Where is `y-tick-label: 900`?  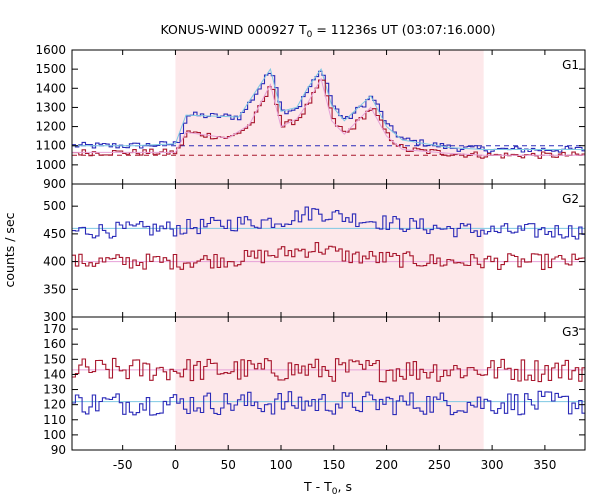 y-tick-label: 900 is located at coordinates (54, 184).